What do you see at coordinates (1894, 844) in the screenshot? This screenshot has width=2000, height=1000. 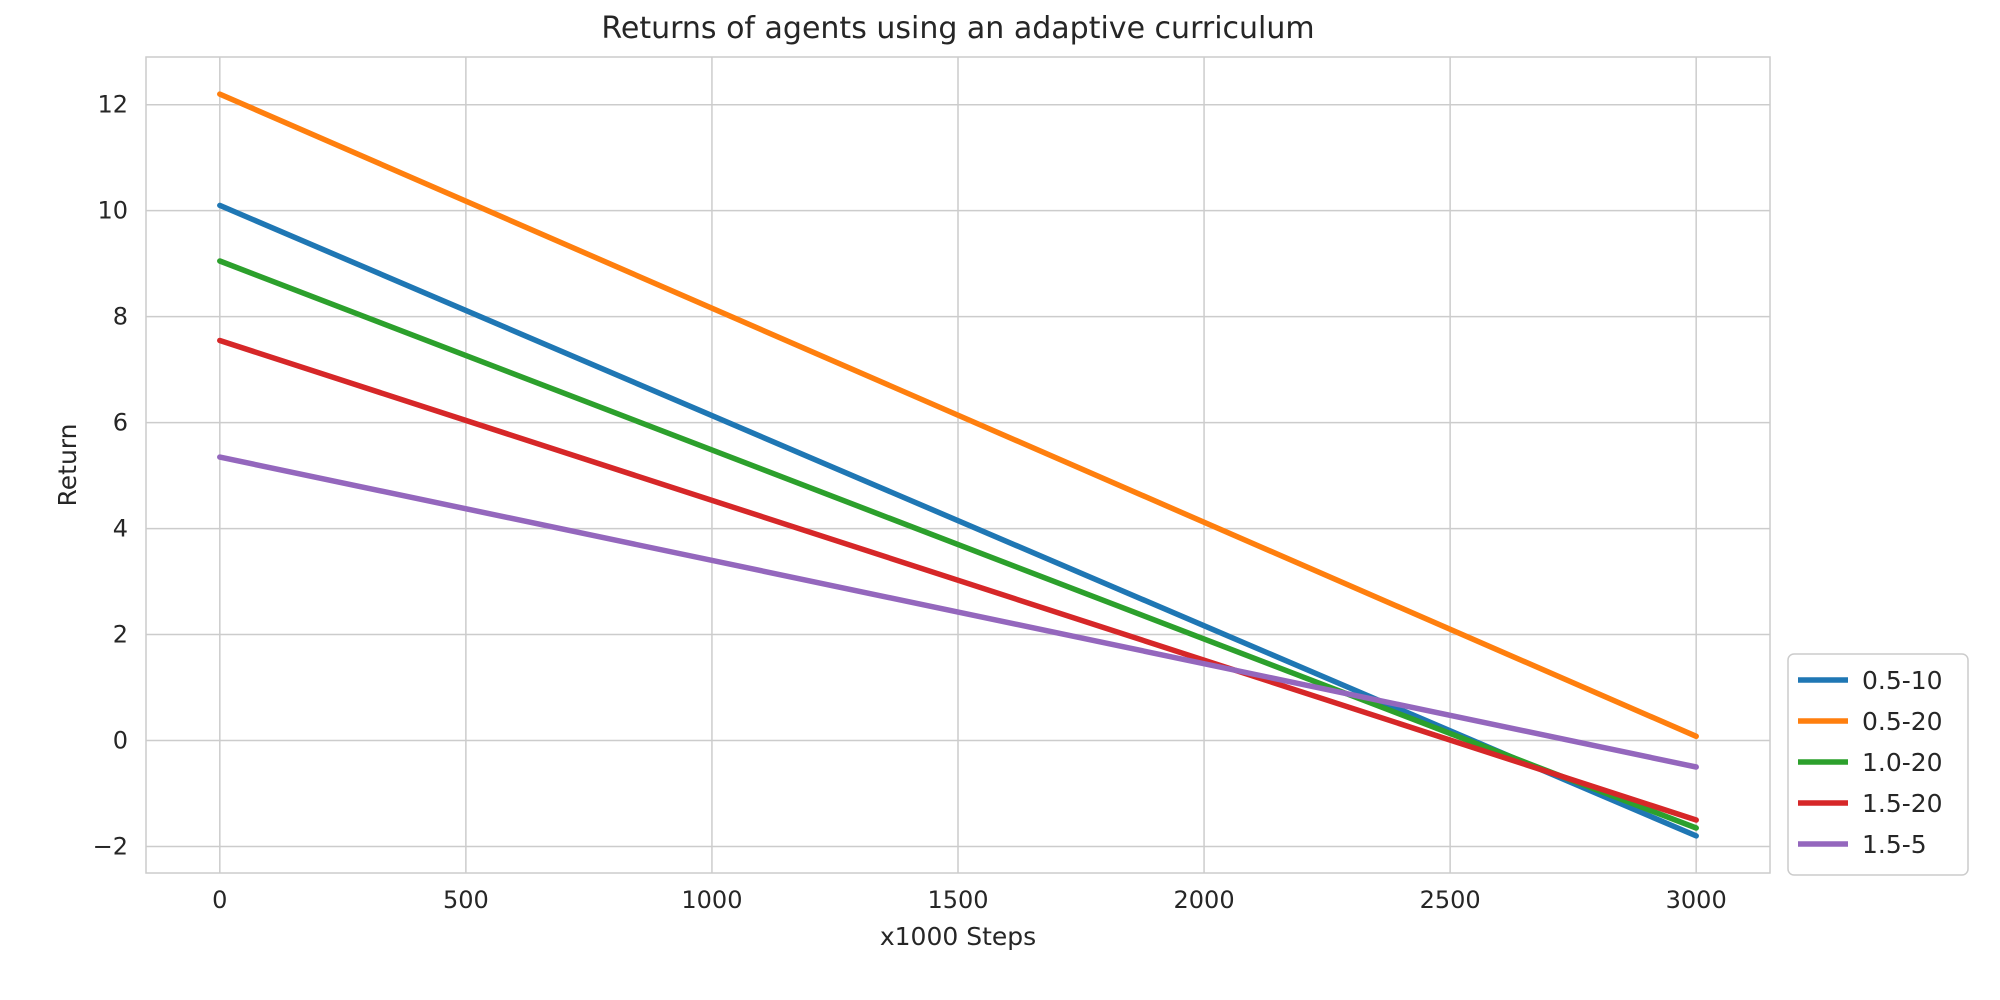 I see `legend-label: 1.5-5` at bounding box center [1894, 844].